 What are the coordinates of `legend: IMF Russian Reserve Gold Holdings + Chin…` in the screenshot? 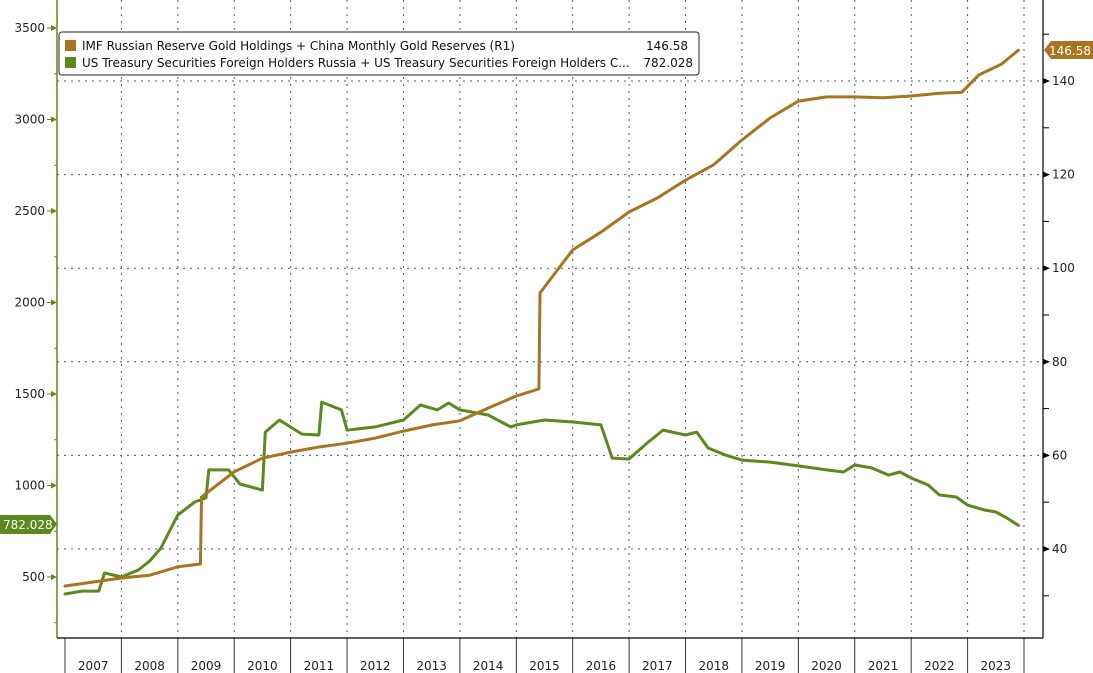 It's located at (379, 53).